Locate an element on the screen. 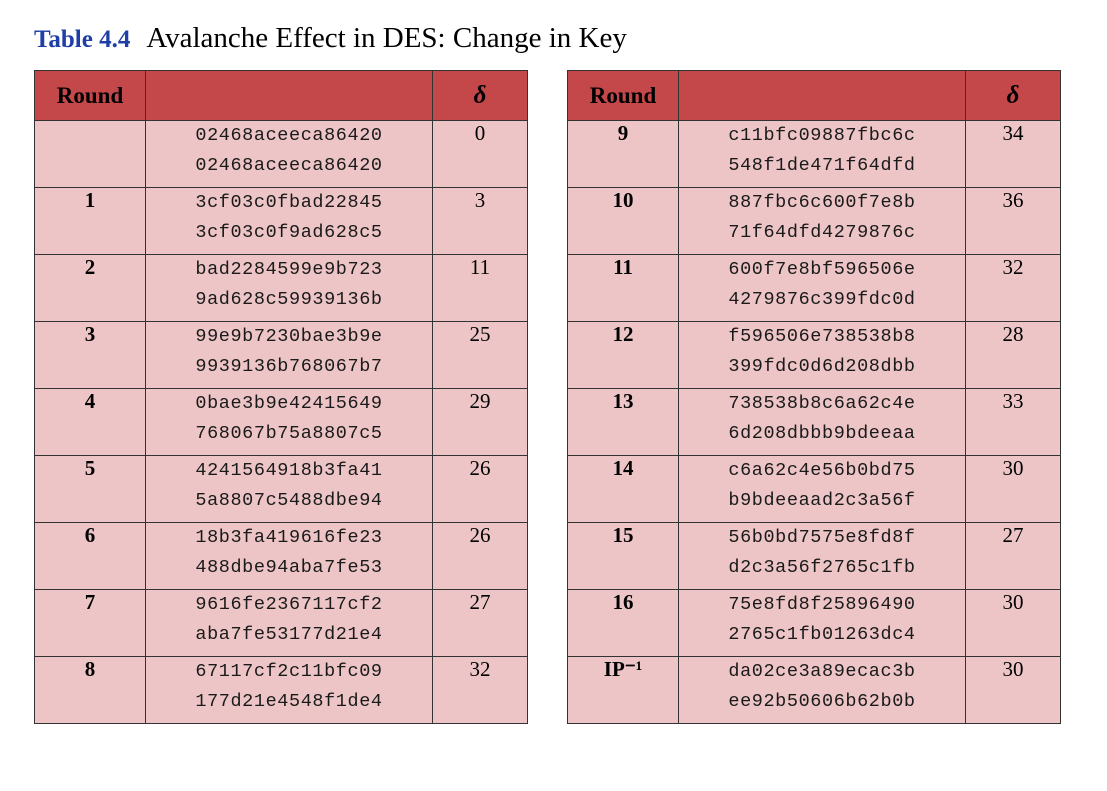  hex-values-cell: 67117cf2c11bfc09 177d21e4548f1de4 is located at coordinates (289, 690).